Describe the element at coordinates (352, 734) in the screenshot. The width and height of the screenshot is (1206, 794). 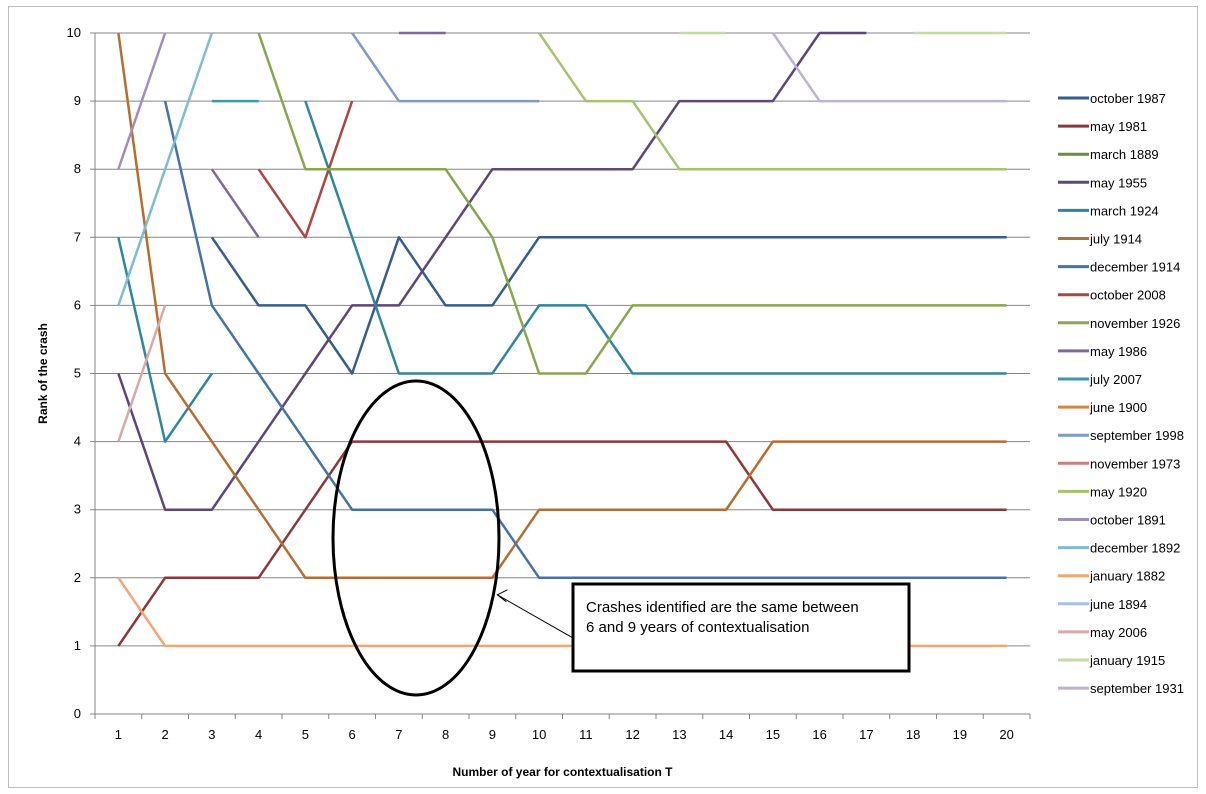
I see `x-tick-label: 6` at that location.